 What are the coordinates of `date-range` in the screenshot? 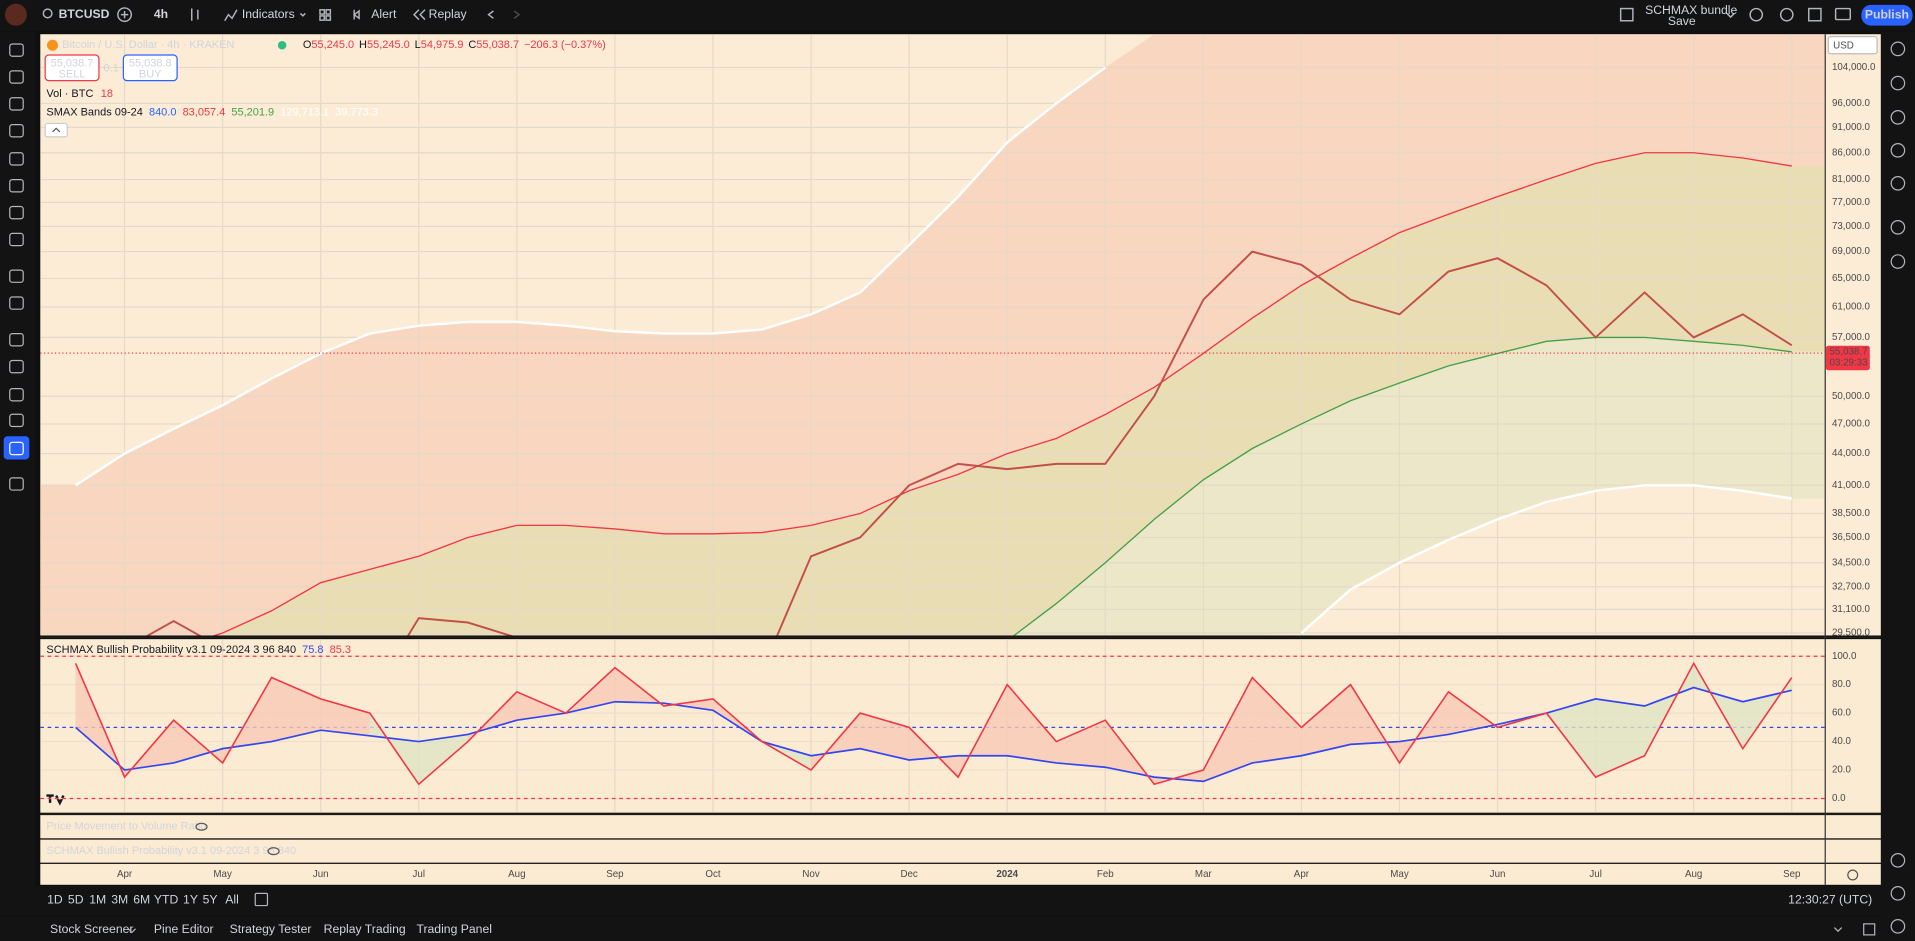 It's located at (261, 899).